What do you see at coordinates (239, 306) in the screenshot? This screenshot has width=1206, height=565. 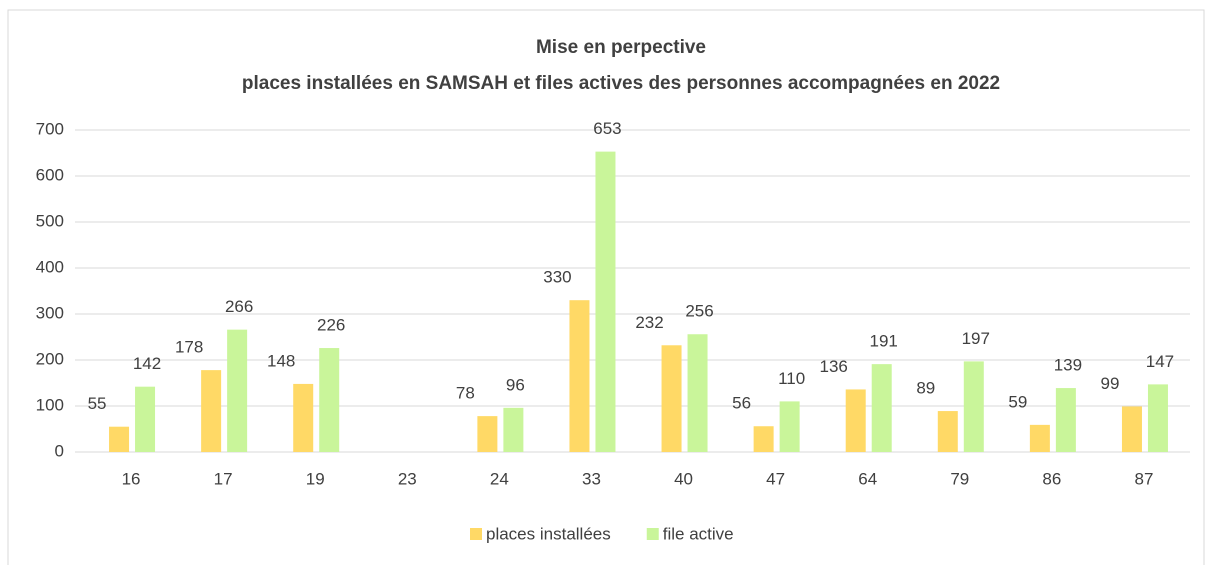 I see `value-label: 266` at bounding box center [239, 306].